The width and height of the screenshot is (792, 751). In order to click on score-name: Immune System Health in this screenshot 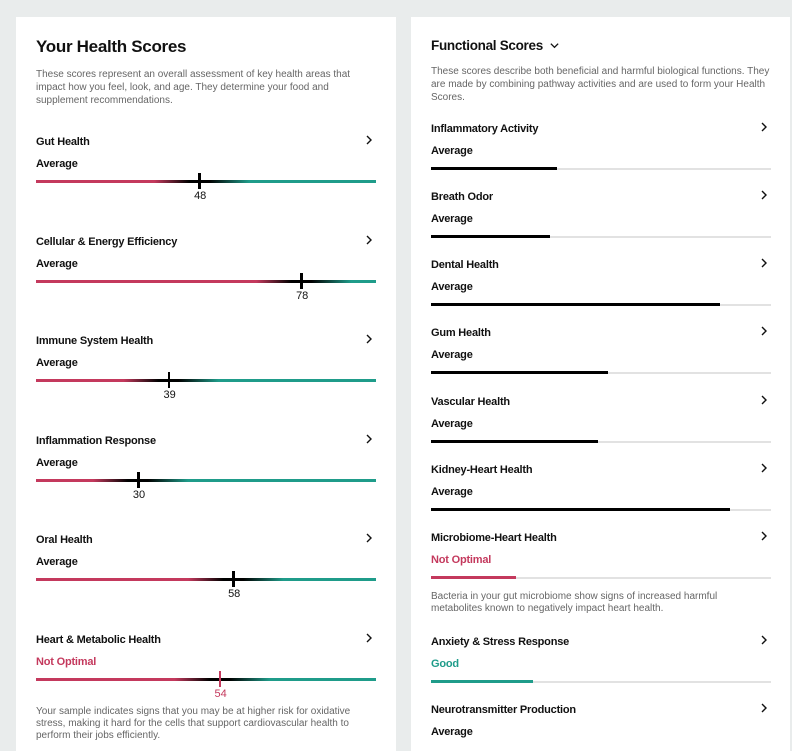, I will do `click(95, 341)`.